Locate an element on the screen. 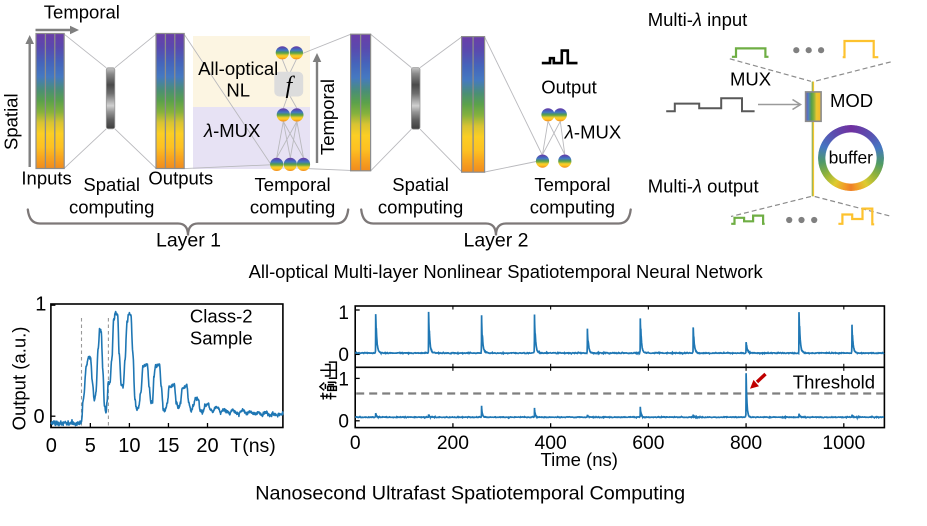 The image size is (927, 526). svg-text: T(ns) is located at coordinates (252, 446).